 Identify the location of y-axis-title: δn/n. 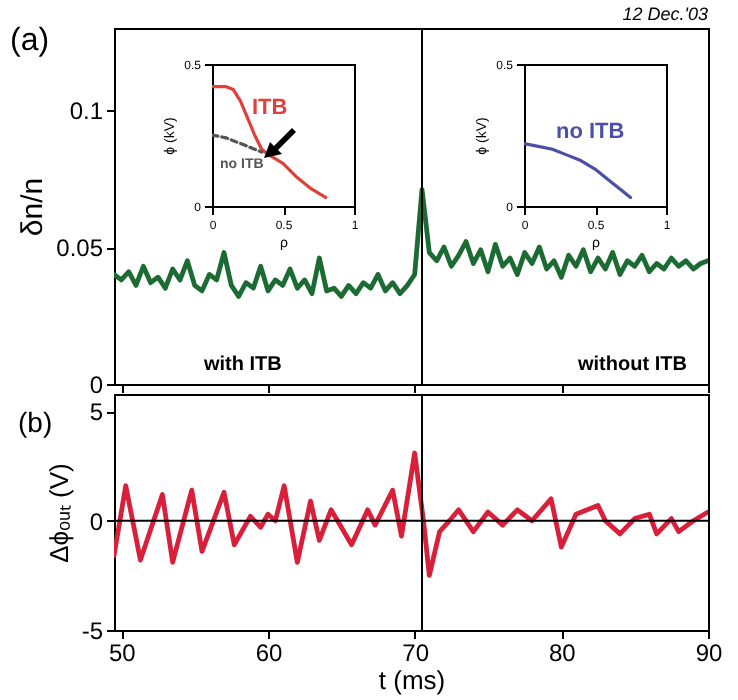
(33, 207).